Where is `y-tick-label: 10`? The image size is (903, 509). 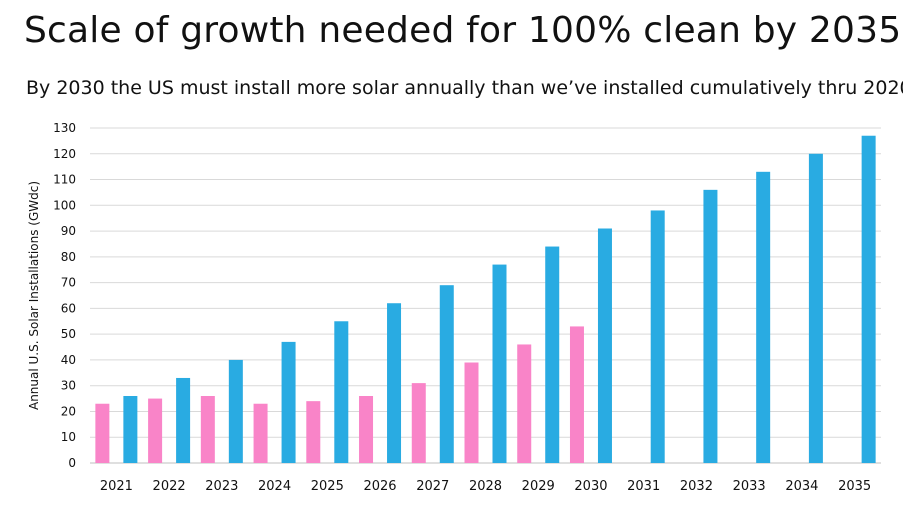 y-tick-label: 10 is located at coordinates (68, 437).